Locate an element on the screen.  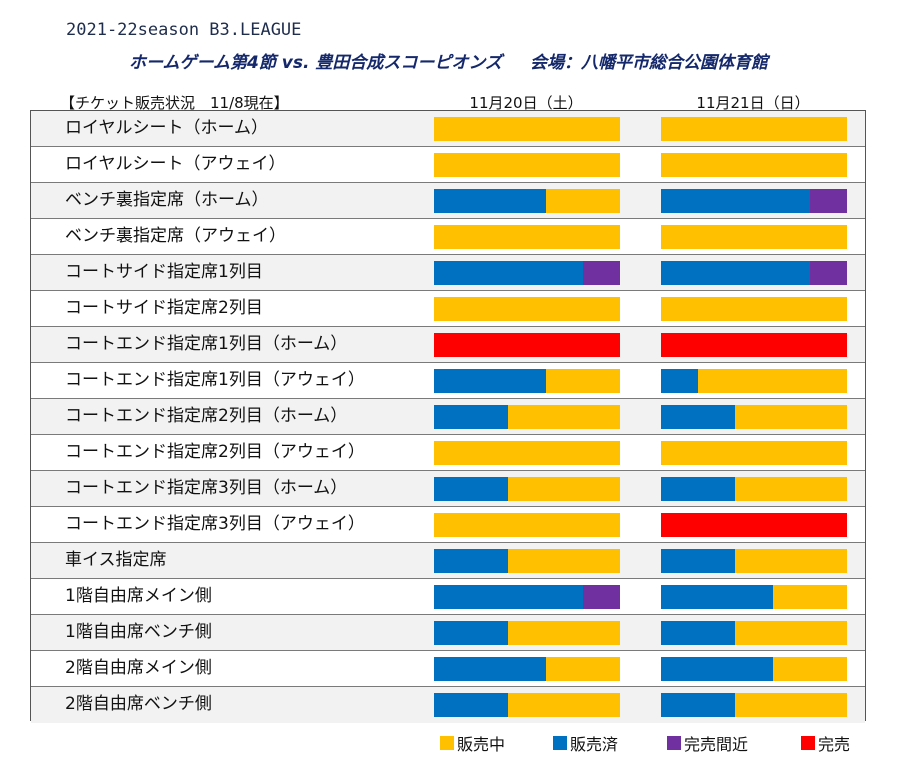
table-row: 1階自由席ベンチ側 is located at coordinates (448, 633).